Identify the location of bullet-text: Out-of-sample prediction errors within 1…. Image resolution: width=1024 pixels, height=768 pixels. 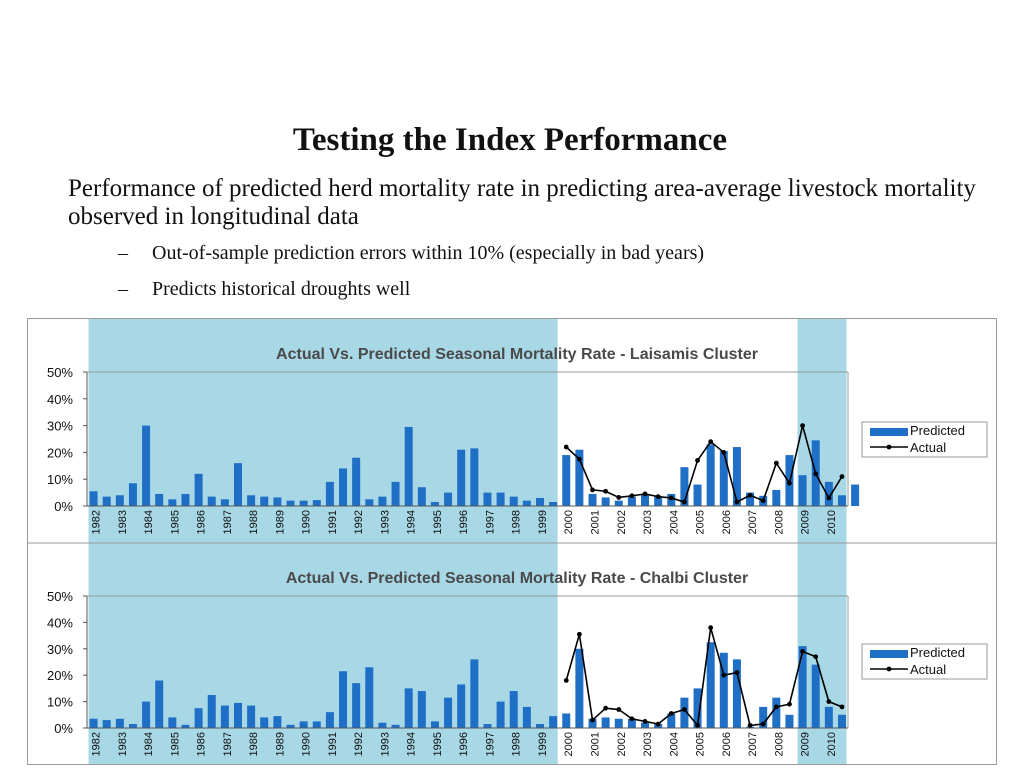
(428, 253).